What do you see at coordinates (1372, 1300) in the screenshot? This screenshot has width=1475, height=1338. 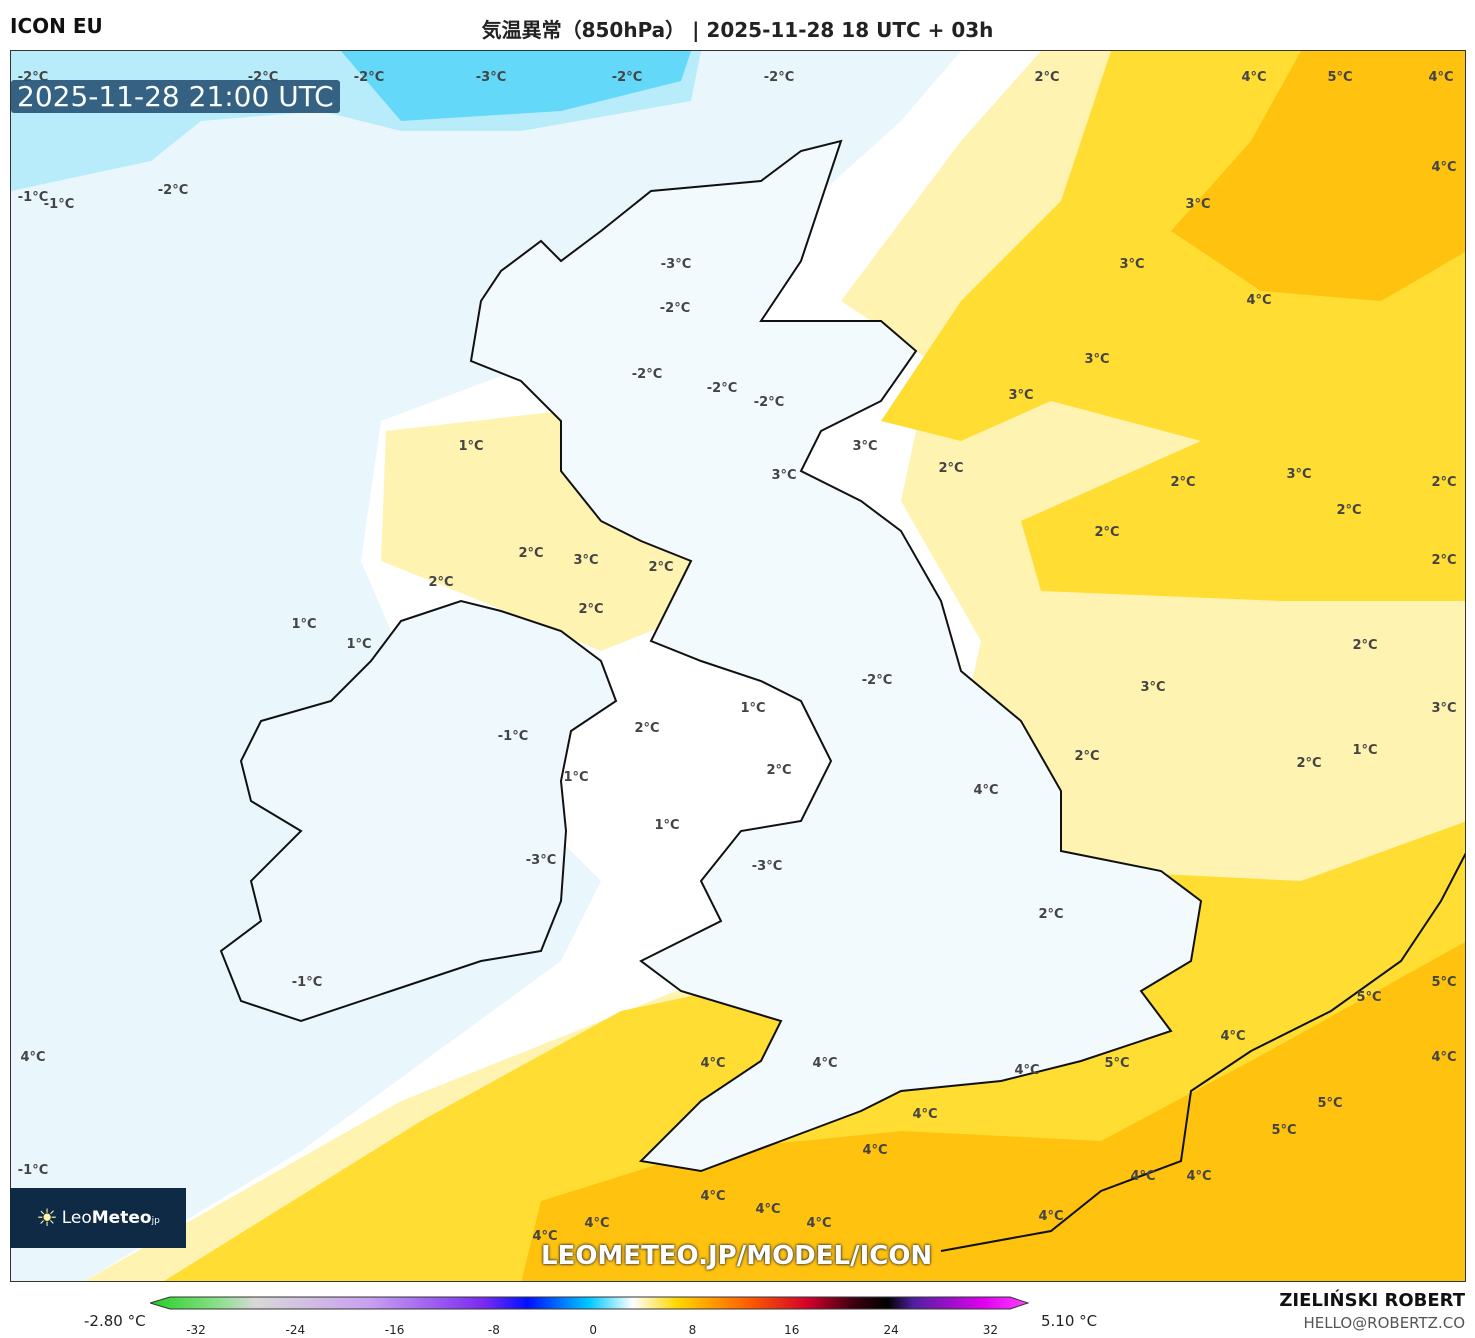 I see `author-name: ZIELIŃSKI ROBERT` at bounding box center [1372, 1300].